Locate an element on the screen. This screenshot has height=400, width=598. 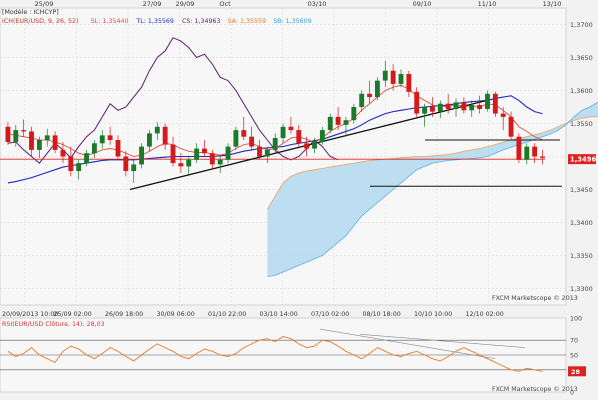
price-tick-label: 1,3650 is located at coordinates (581, 58).